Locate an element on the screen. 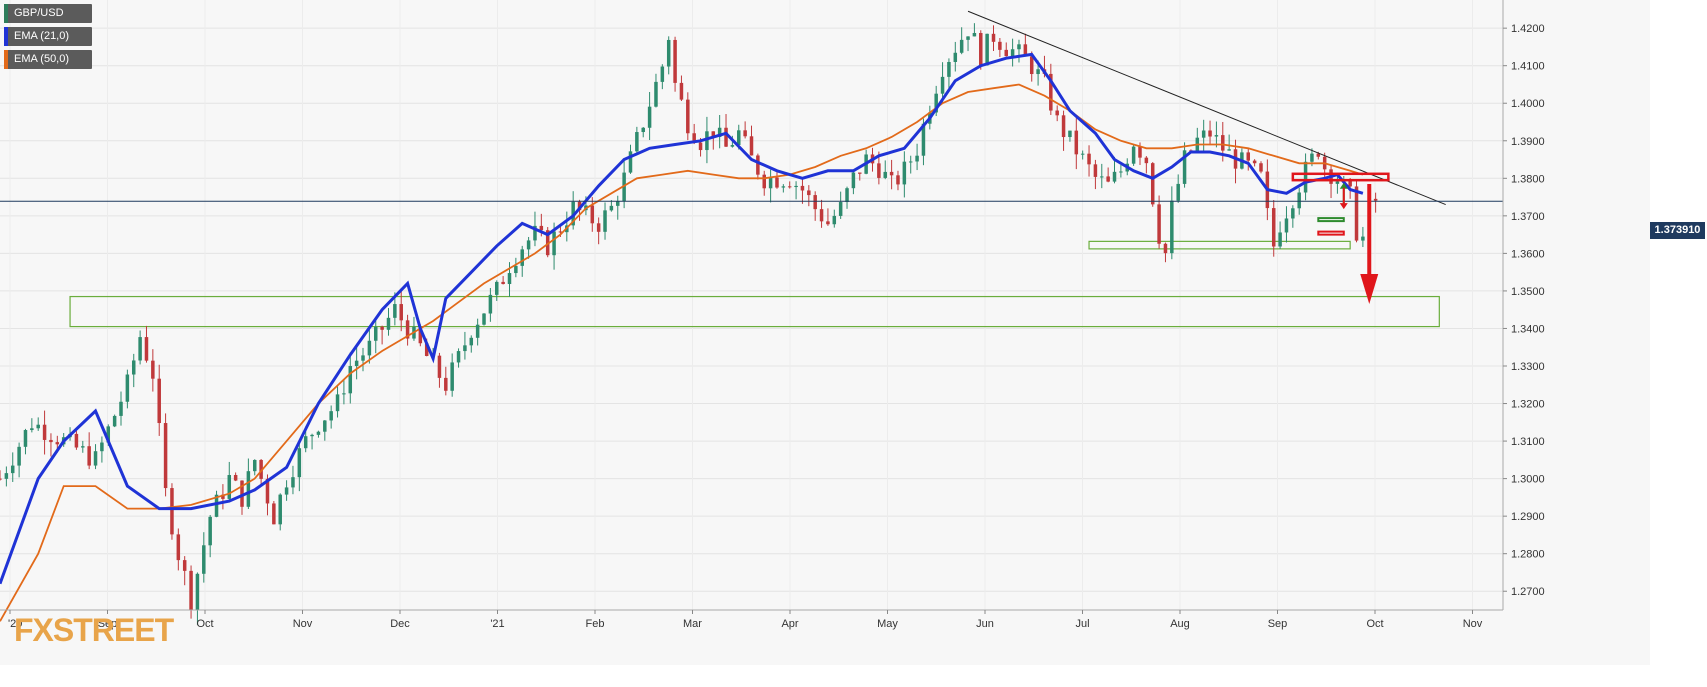 The image size is (1707, 687). x-tick-label: Jul is located at coordinates (1082, 624).